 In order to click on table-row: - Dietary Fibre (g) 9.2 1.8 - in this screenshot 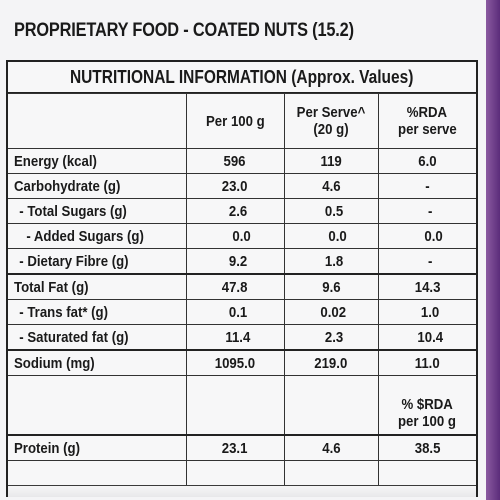, I will do `click(242, 261)`.